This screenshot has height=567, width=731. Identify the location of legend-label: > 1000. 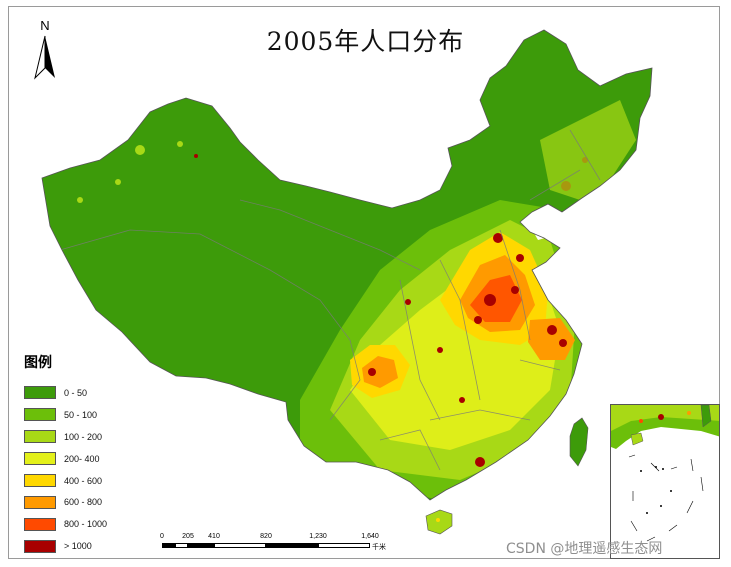
(78, 546).